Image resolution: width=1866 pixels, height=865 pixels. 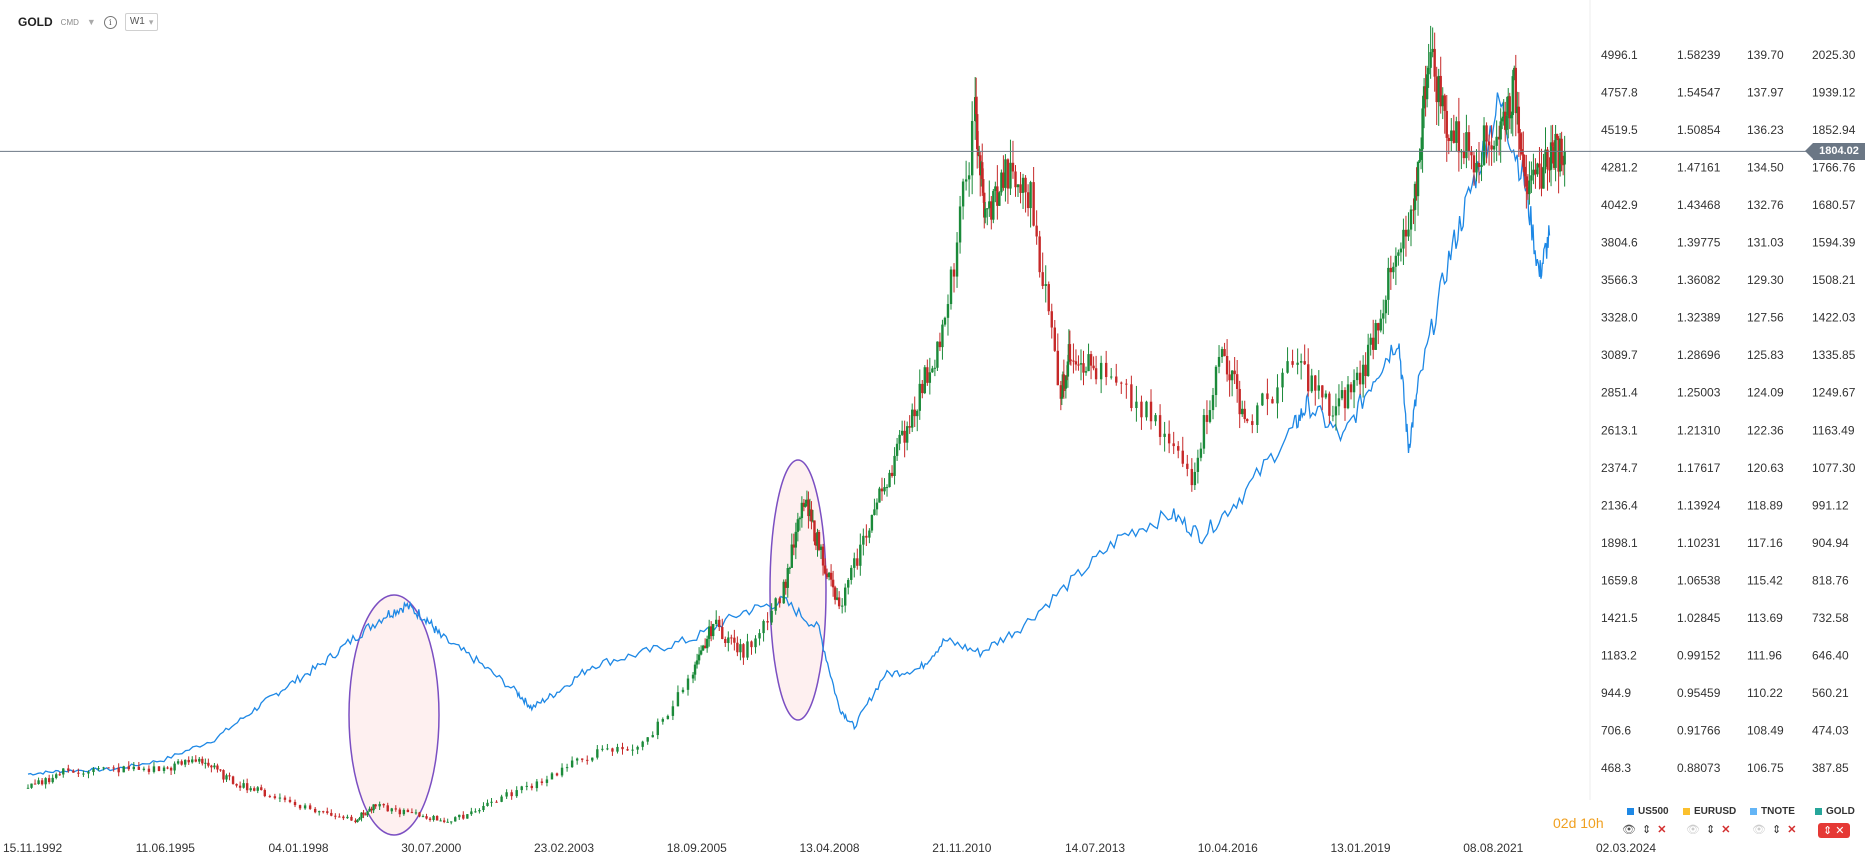 I want to click on y-tick-label: 1.10231, so click(x=1699, y=543).